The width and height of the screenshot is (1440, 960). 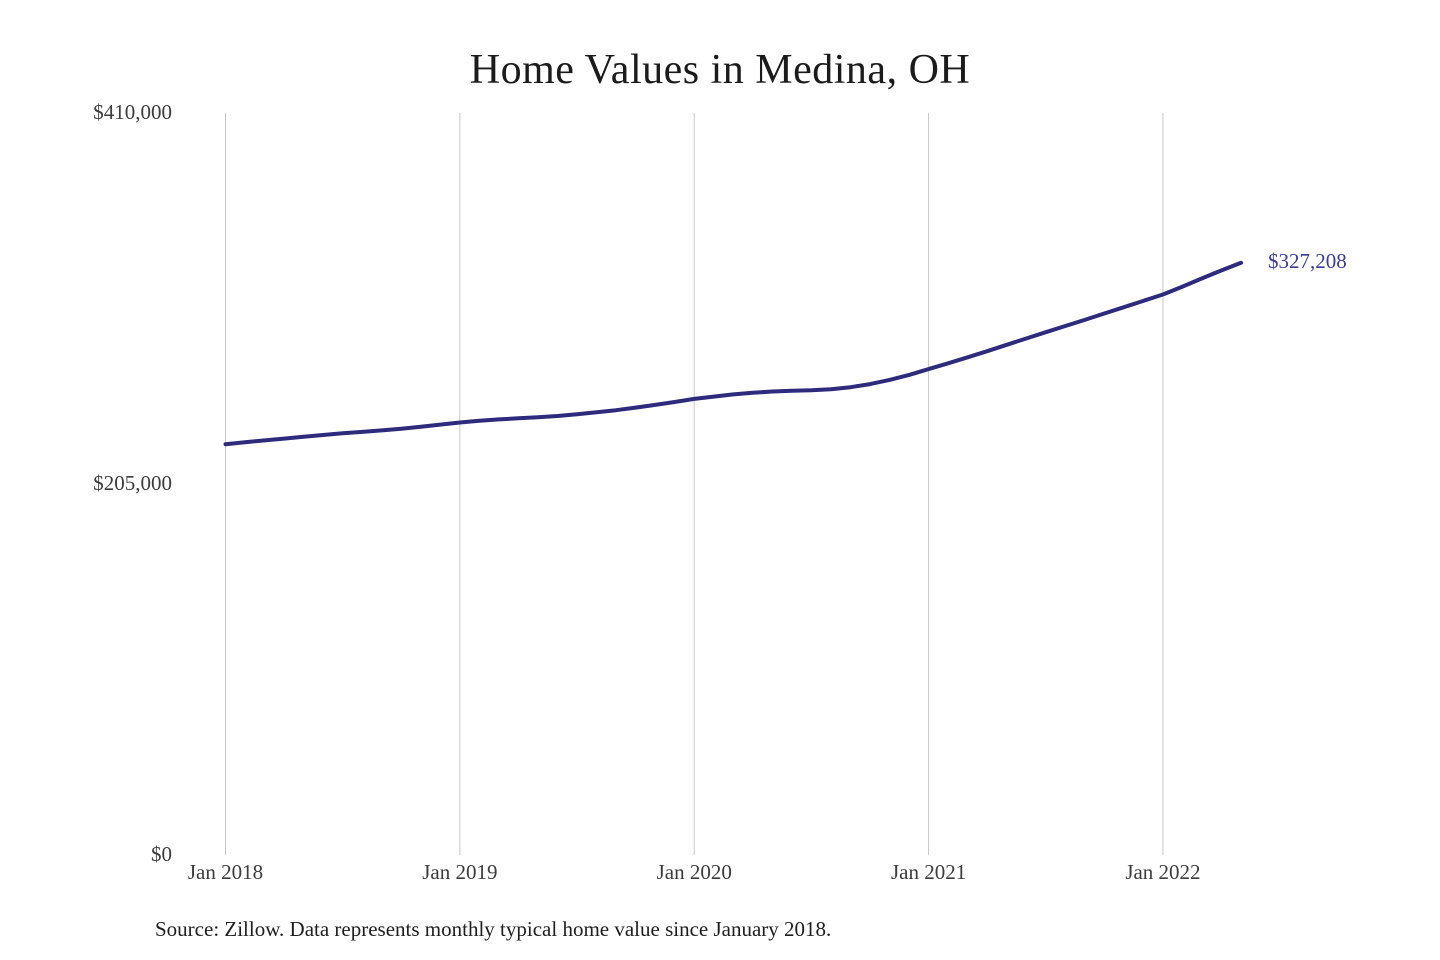 What do you see at coordinates (720, 70) in the screenshot?
I see `chart-title: Home Values in Medina, OH` at bounding box center [720, 70].